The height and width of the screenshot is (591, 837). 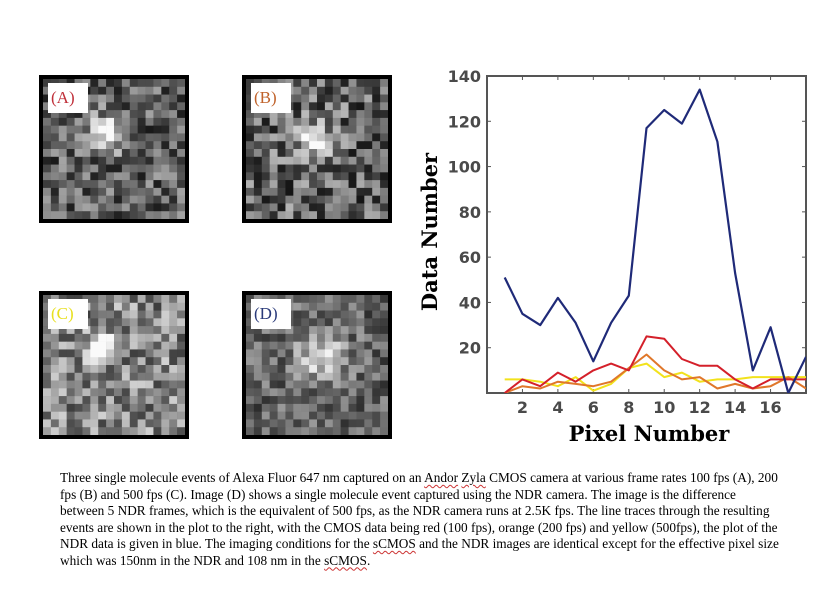 I want to click on panel-label-c: (C), so click(x=68, y=314).